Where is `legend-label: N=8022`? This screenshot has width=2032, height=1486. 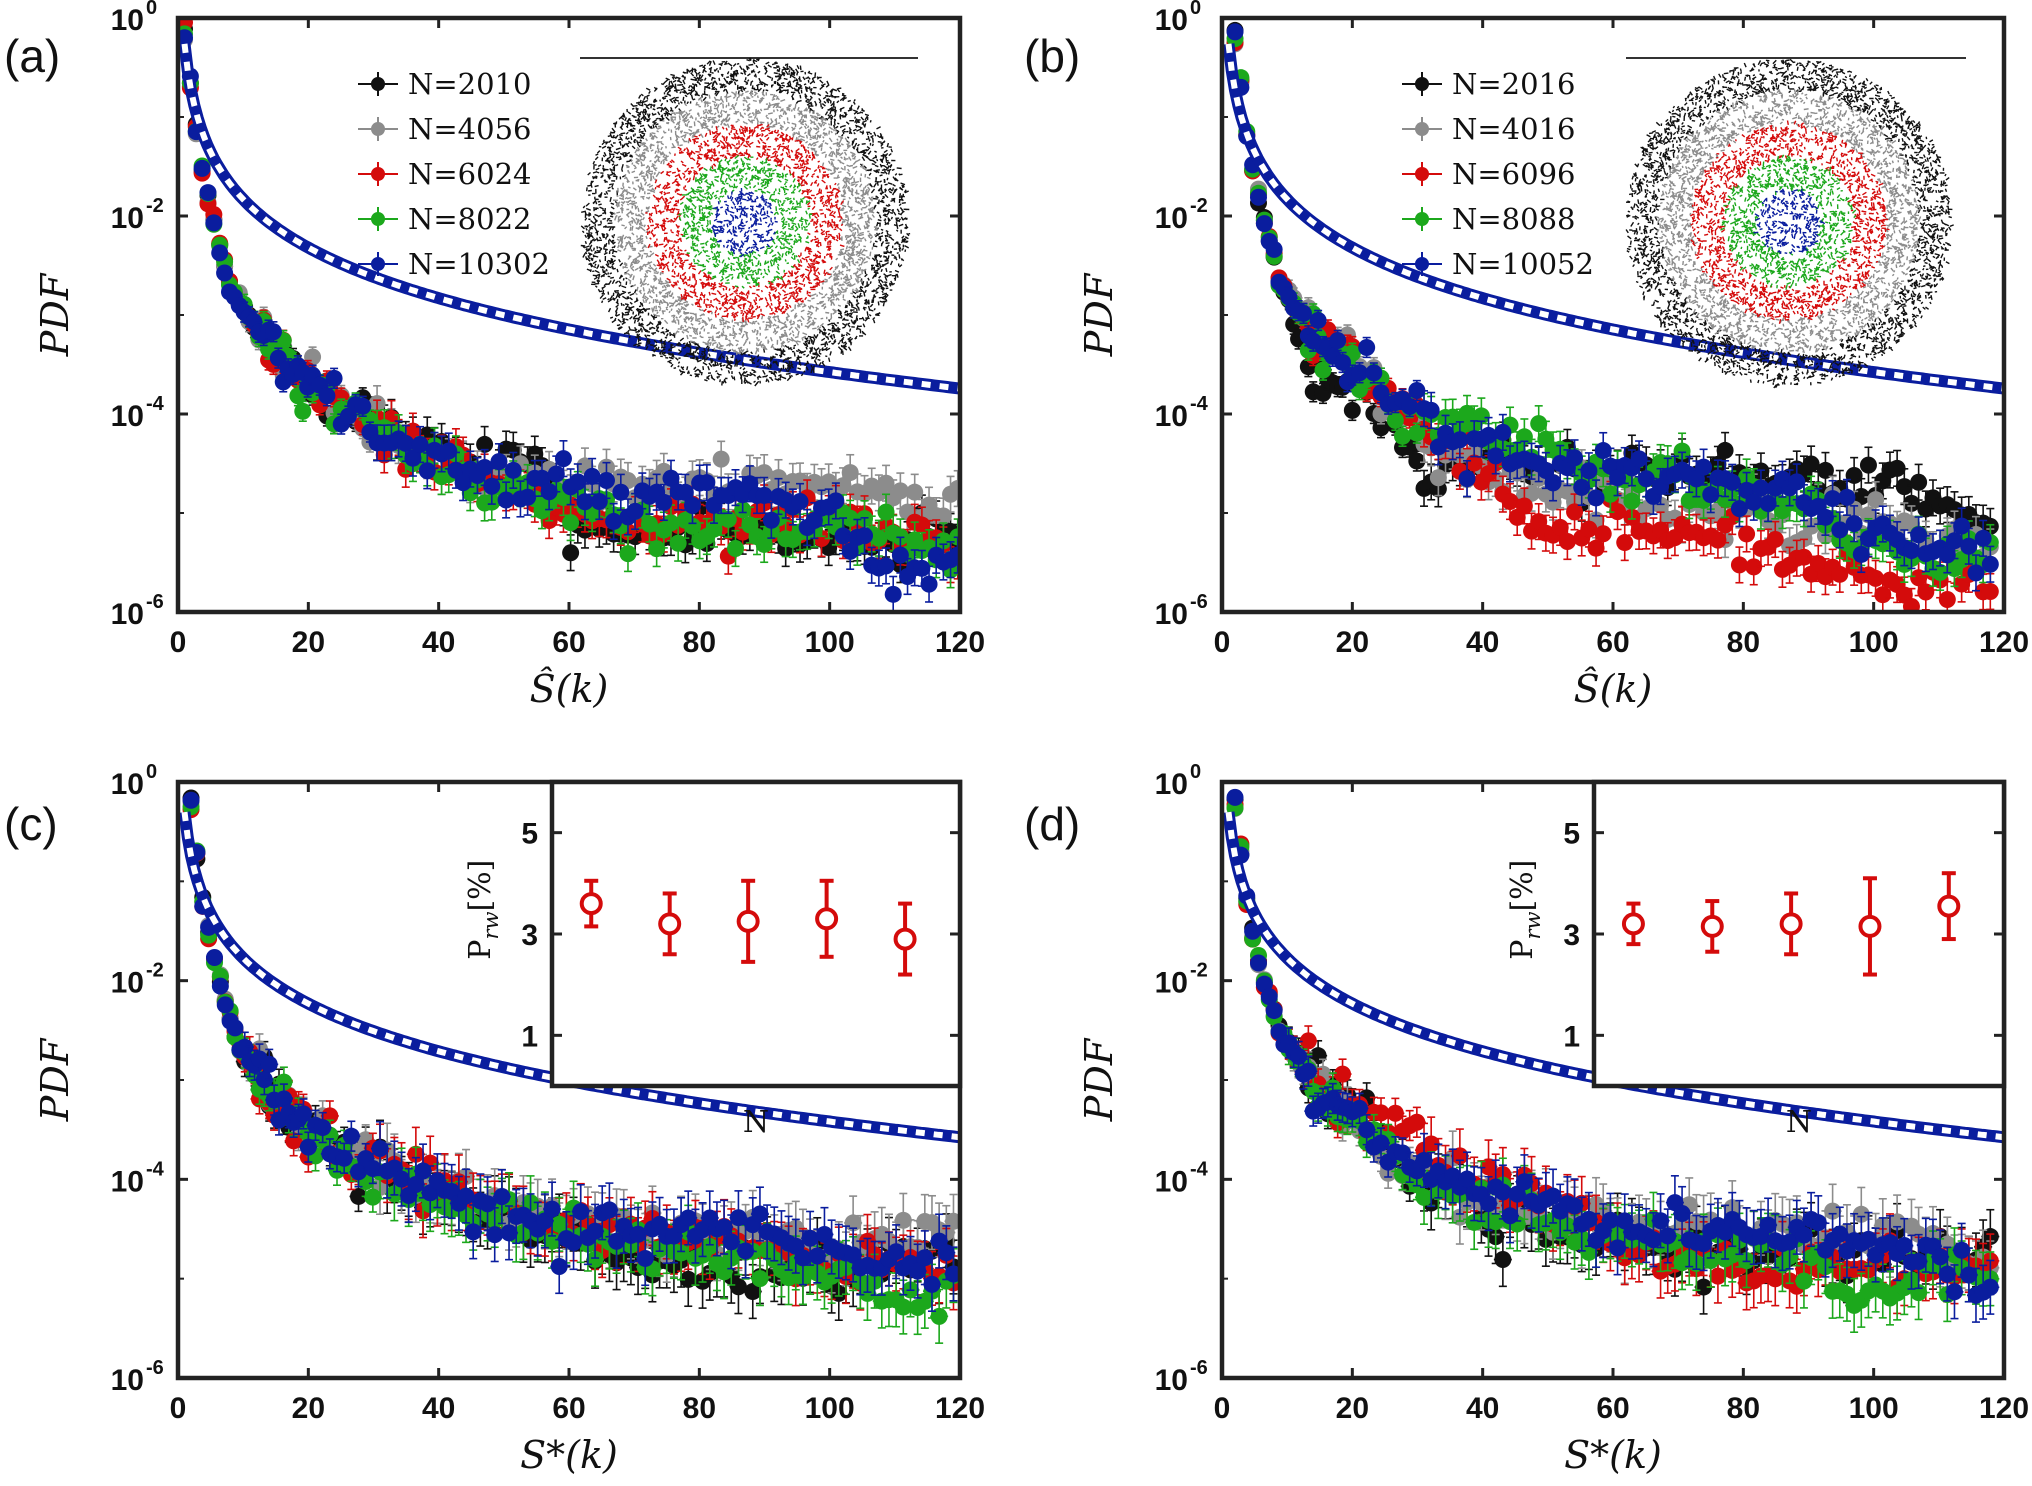
legend-label: N=8022 is located at coordinates (469, 219).